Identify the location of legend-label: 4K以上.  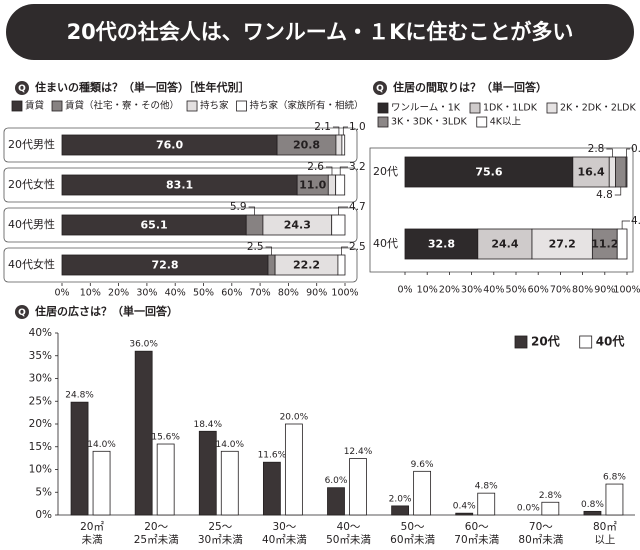
(506, 122).